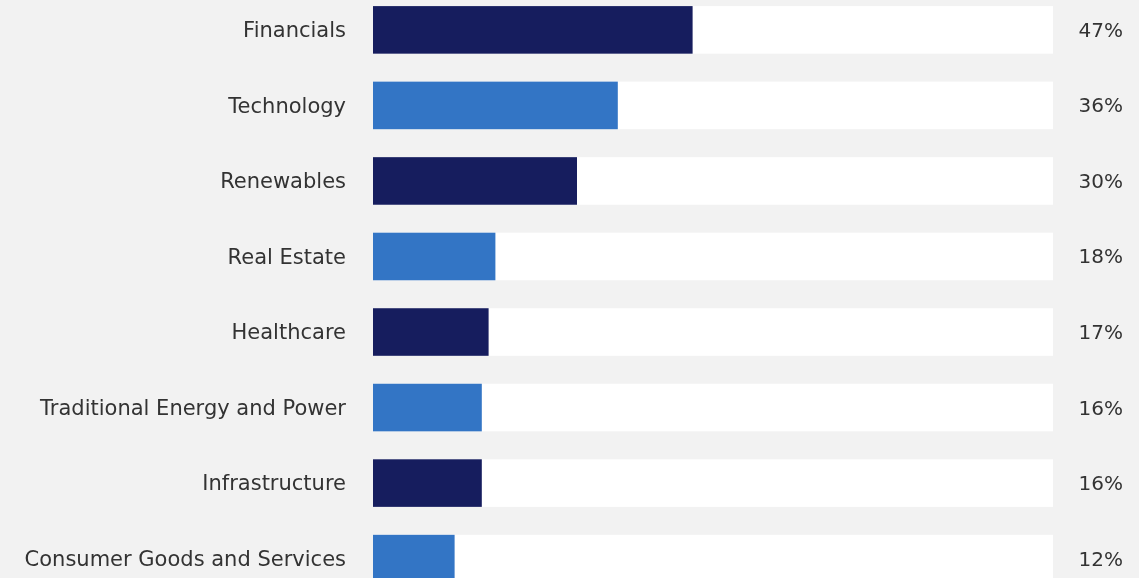 The image size is (1139, 578). Describe the element at coordinates (274, 483) in the screenshot. I see `y-tick-label: Infrastructure` at that location.